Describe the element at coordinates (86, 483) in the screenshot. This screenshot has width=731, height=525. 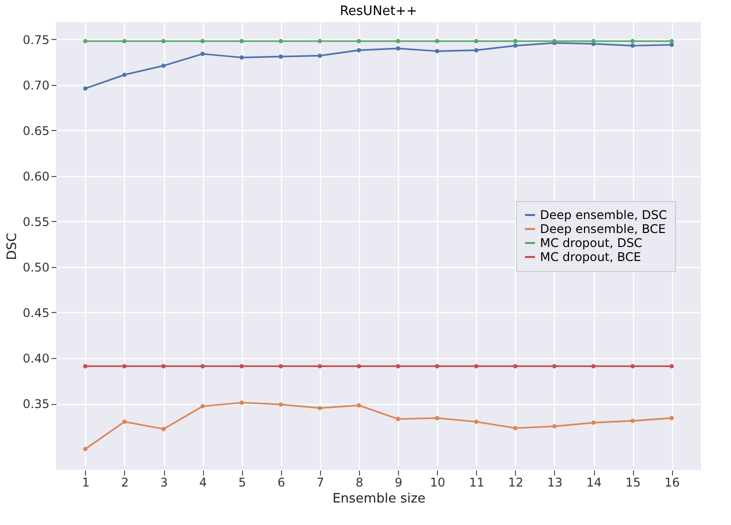
I see `x-tick-label: 1` at that location.